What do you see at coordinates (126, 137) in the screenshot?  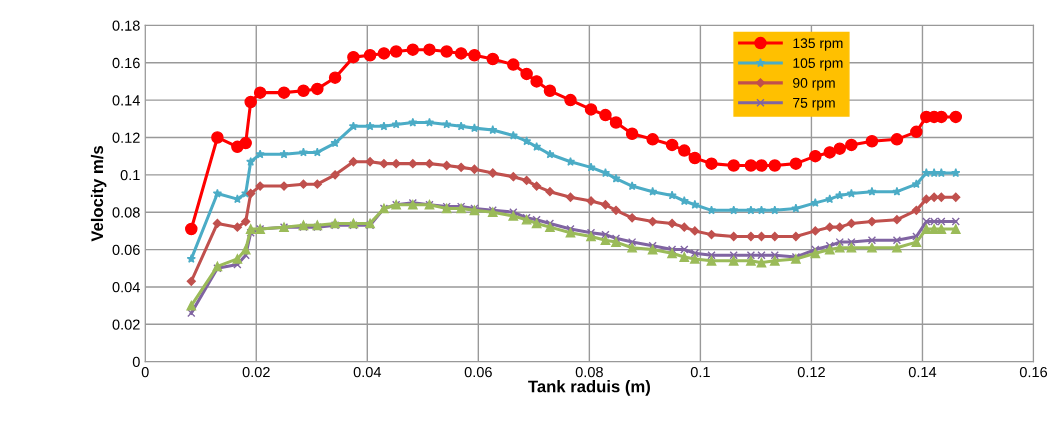 I see `y-tick-label: 0.12` at bounding box center [126, 137].